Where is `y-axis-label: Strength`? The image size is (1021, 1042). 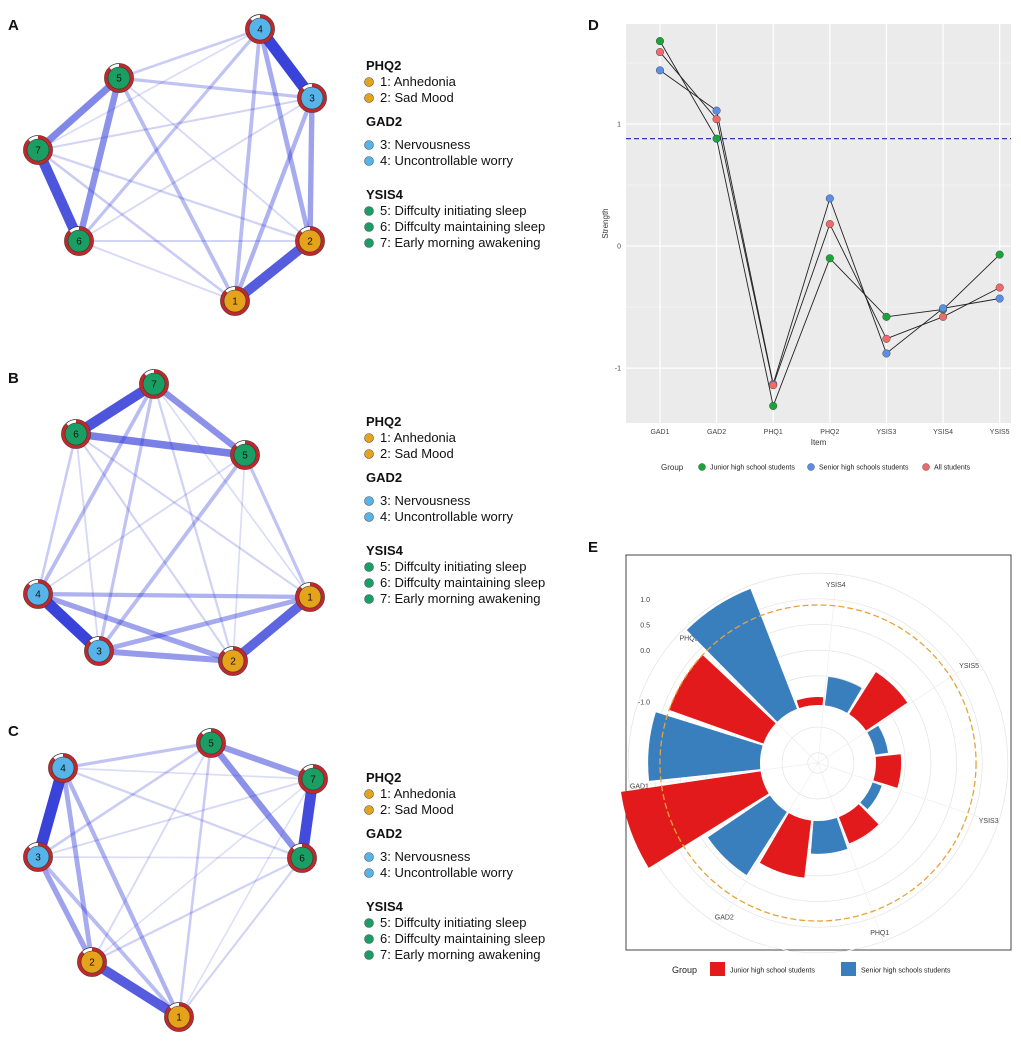 y-axis-label: Strength is located at coordinates (605, 223).